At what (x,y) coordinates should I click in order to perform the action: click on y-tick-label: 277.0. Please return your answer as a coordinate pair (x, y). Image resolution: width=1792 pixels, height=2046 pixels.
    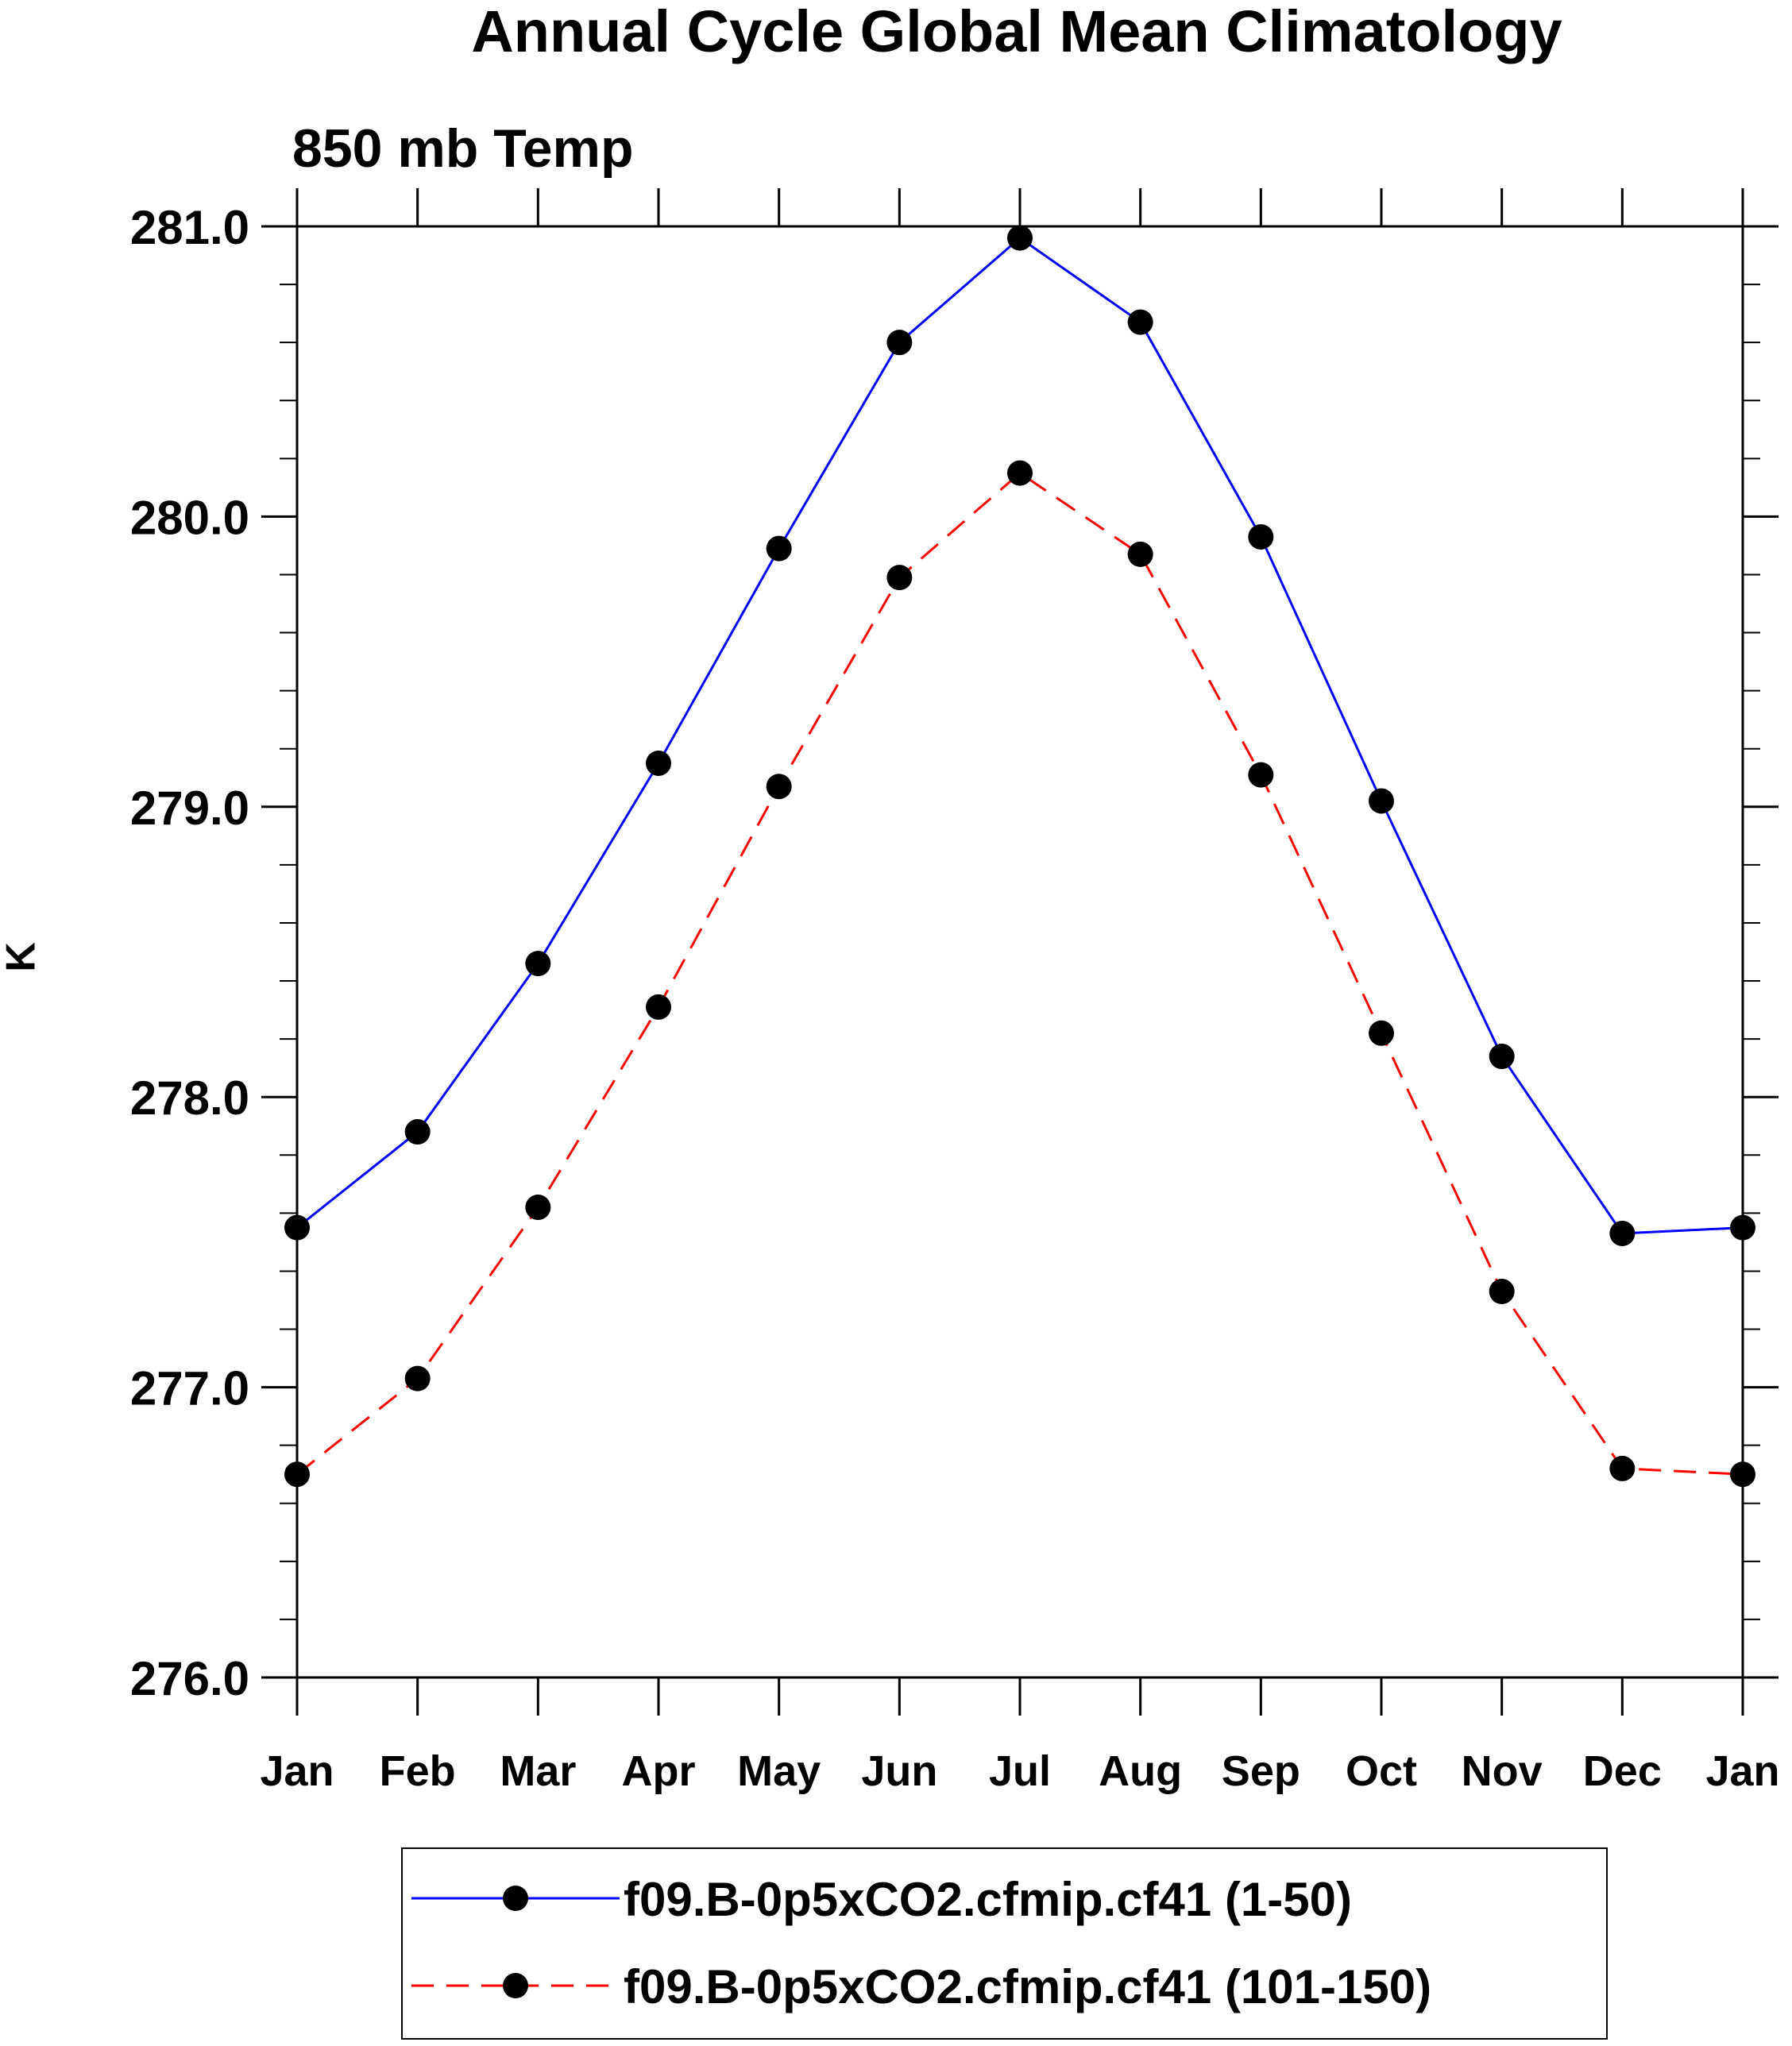
    Looking at the image, I should click on (189, 1388).